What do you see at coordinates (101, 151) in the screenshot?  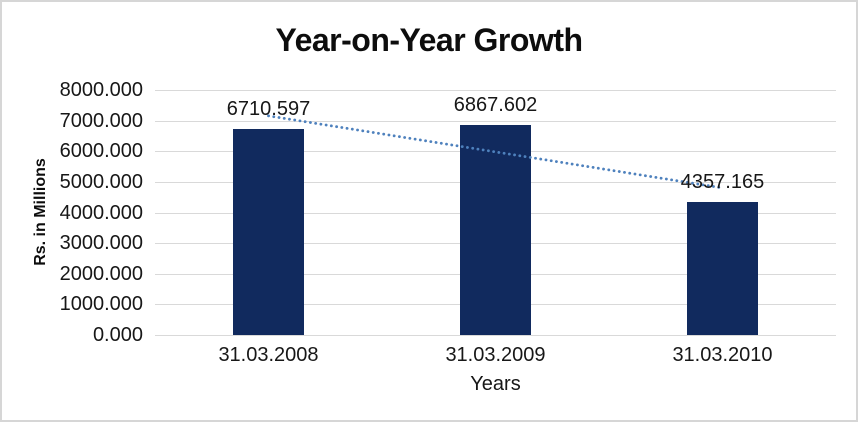 I see `y-tick-label: 6000.000` at bounding box center [101, 151].